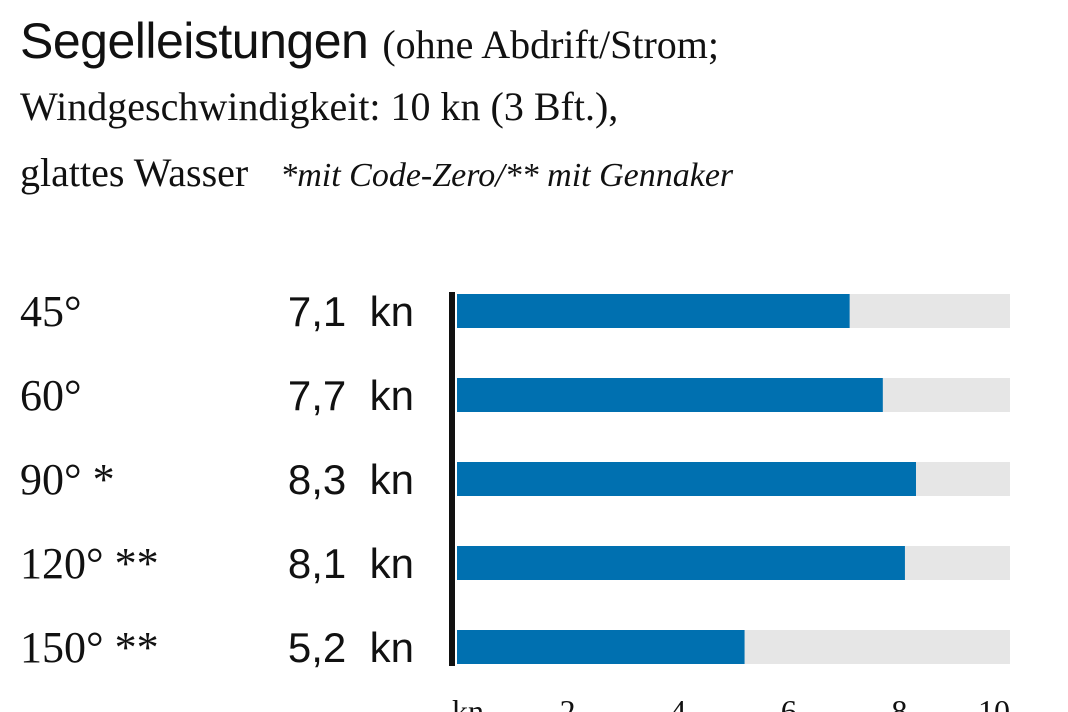 The height and width of the screenshot is (712, 1068). What do you see at coordinates (452, 479) in the screenshot?
I see `y-axis-line` at bounding box center [452, 479].